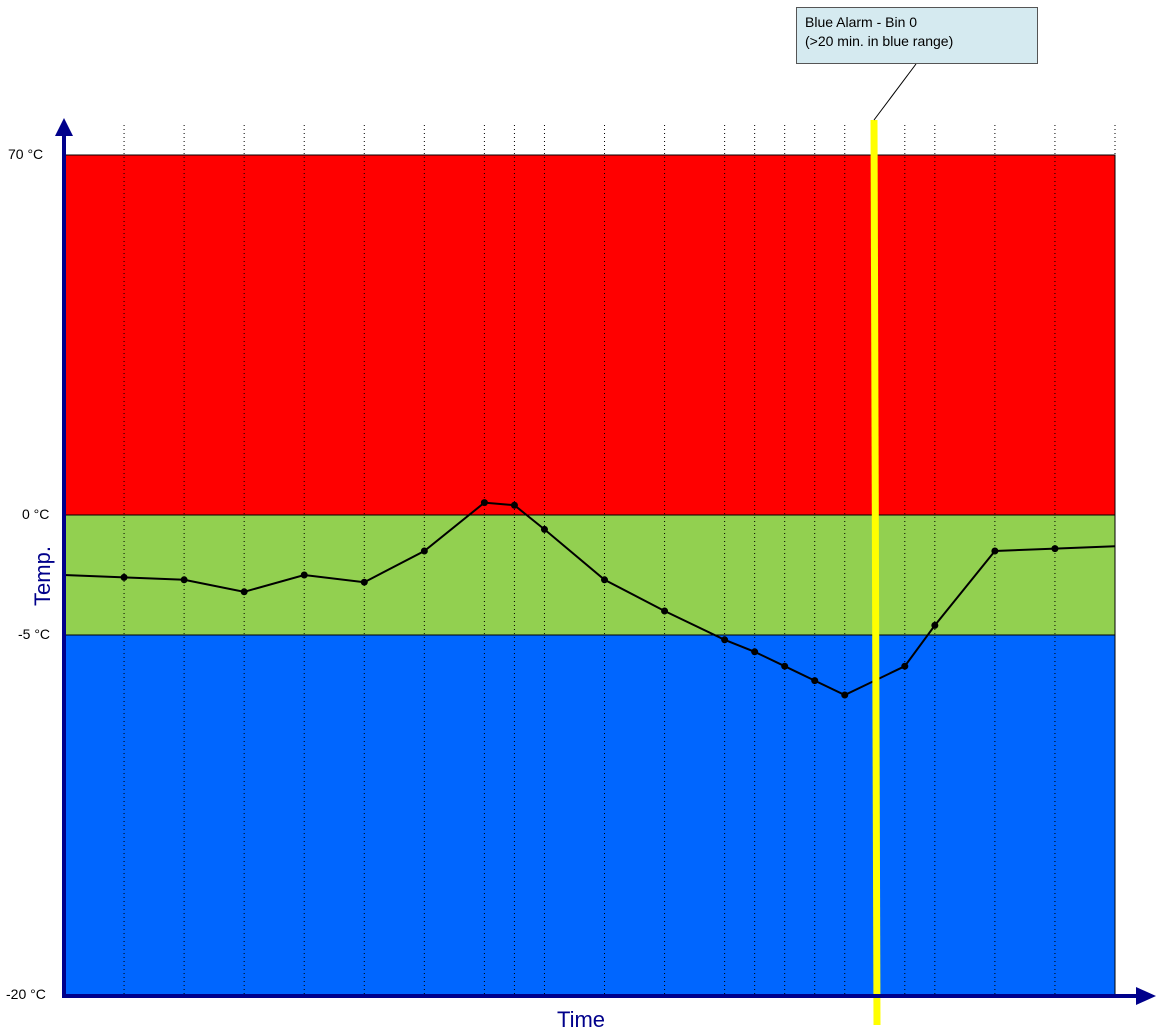  I want to click on y-tick-label: -20 °C, so click(26, 994).